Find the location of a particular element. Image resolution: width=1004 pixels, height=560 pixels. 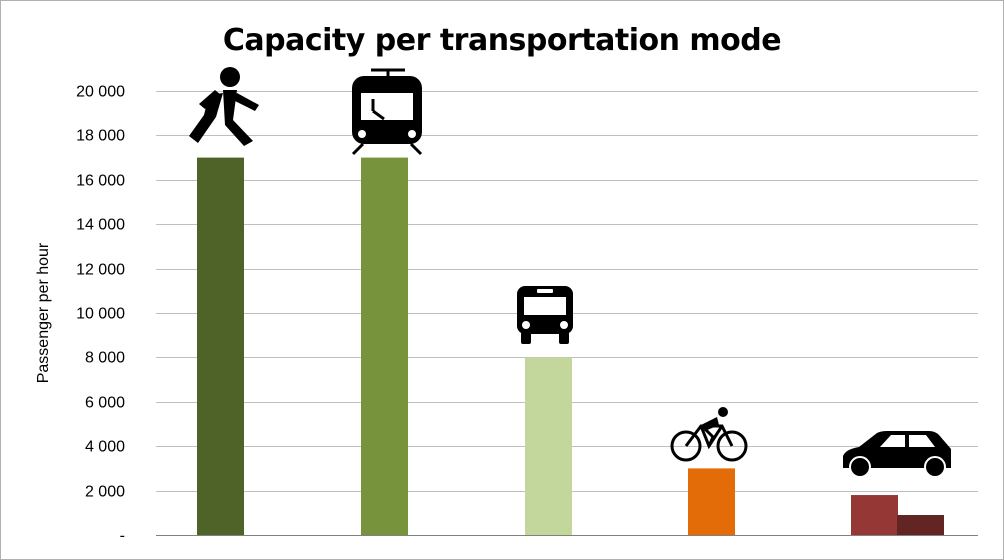

bar-walking is located at coordinates (220, 346).